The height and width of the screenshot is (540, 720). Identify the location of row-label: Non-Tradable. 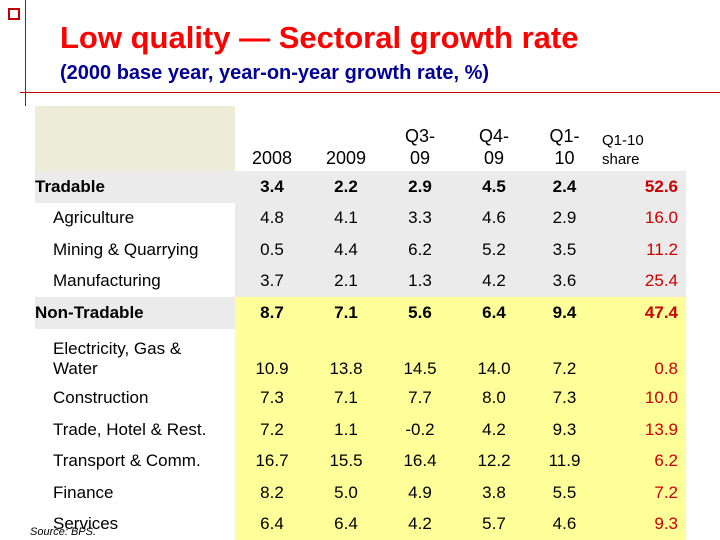
(135, 313).